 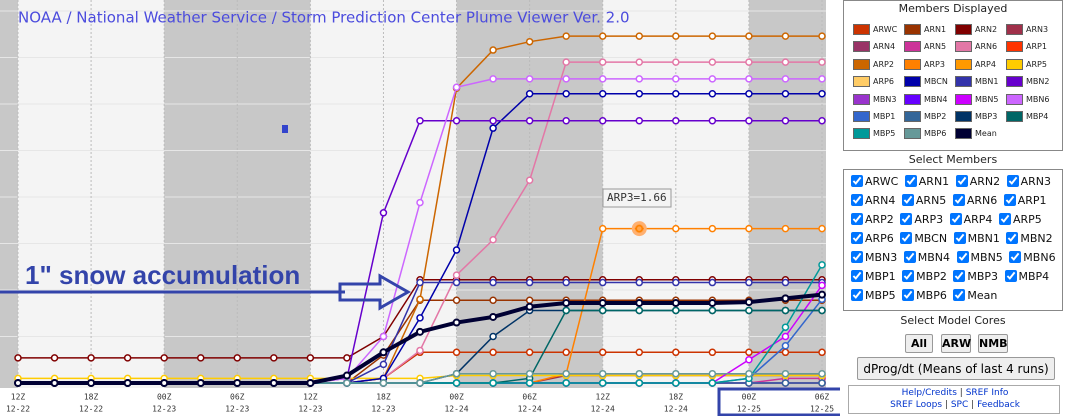 I want to click on member-item: ARN6, so click(x=973, y=200).